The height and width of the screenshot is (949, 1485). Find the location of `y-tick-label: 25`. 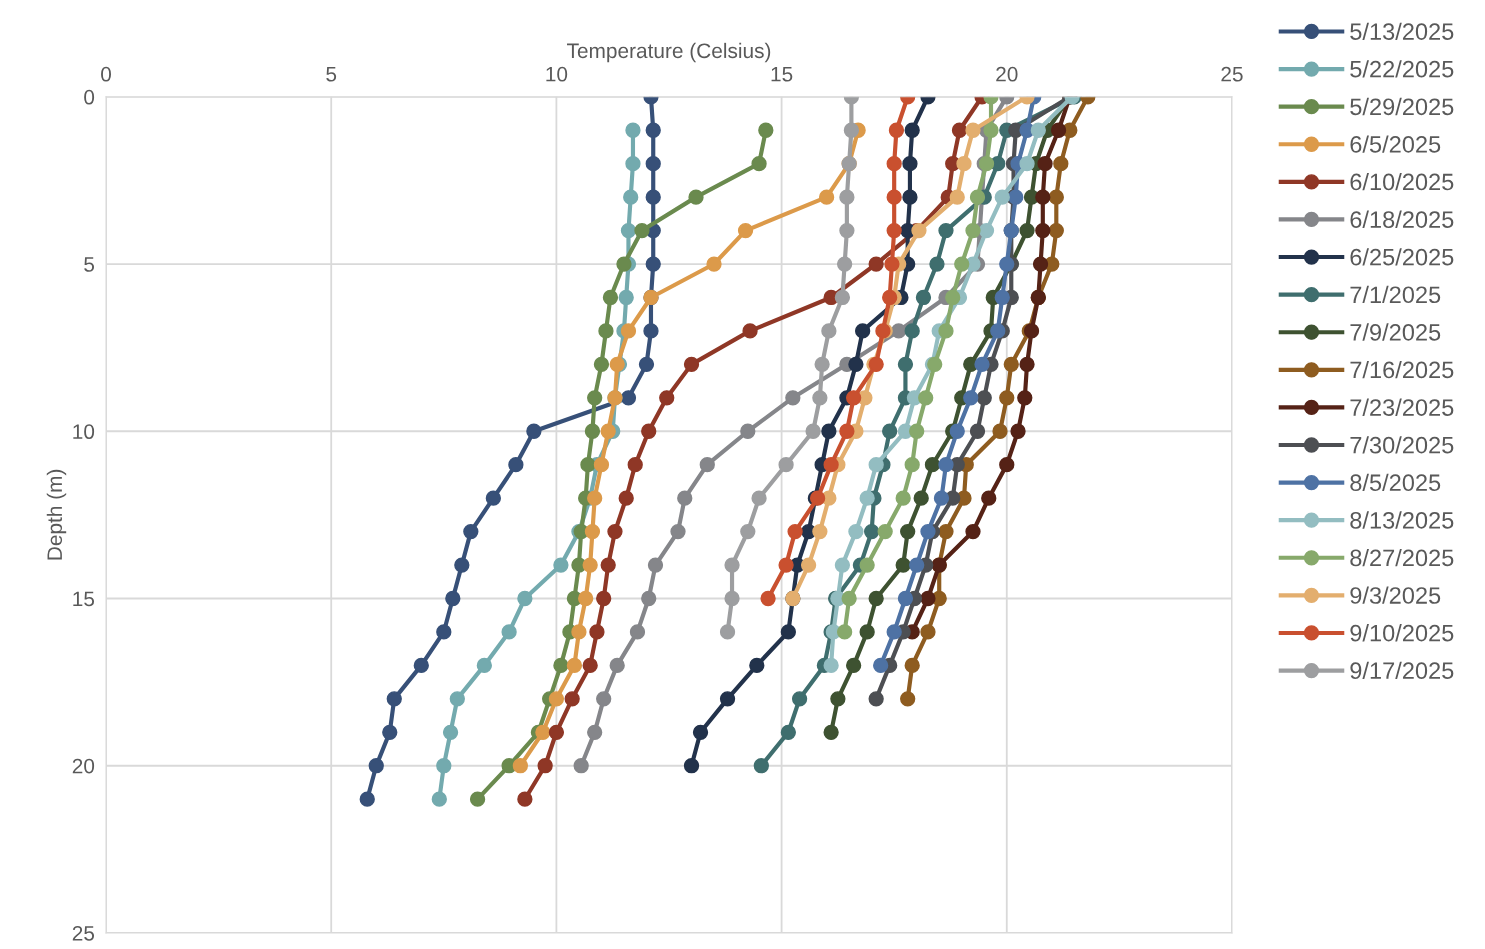

y-tick-label: 25 is located at coordinates (83, 933).